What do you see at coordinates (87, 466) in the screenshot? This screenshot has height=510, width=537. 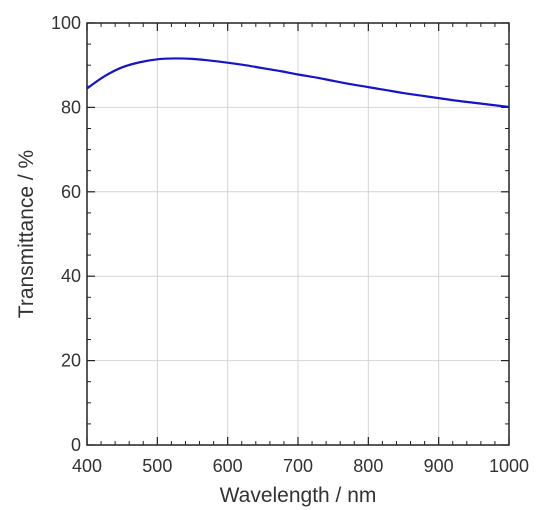 I see `x-tick-label: 400` at bounding box center [87, 466].